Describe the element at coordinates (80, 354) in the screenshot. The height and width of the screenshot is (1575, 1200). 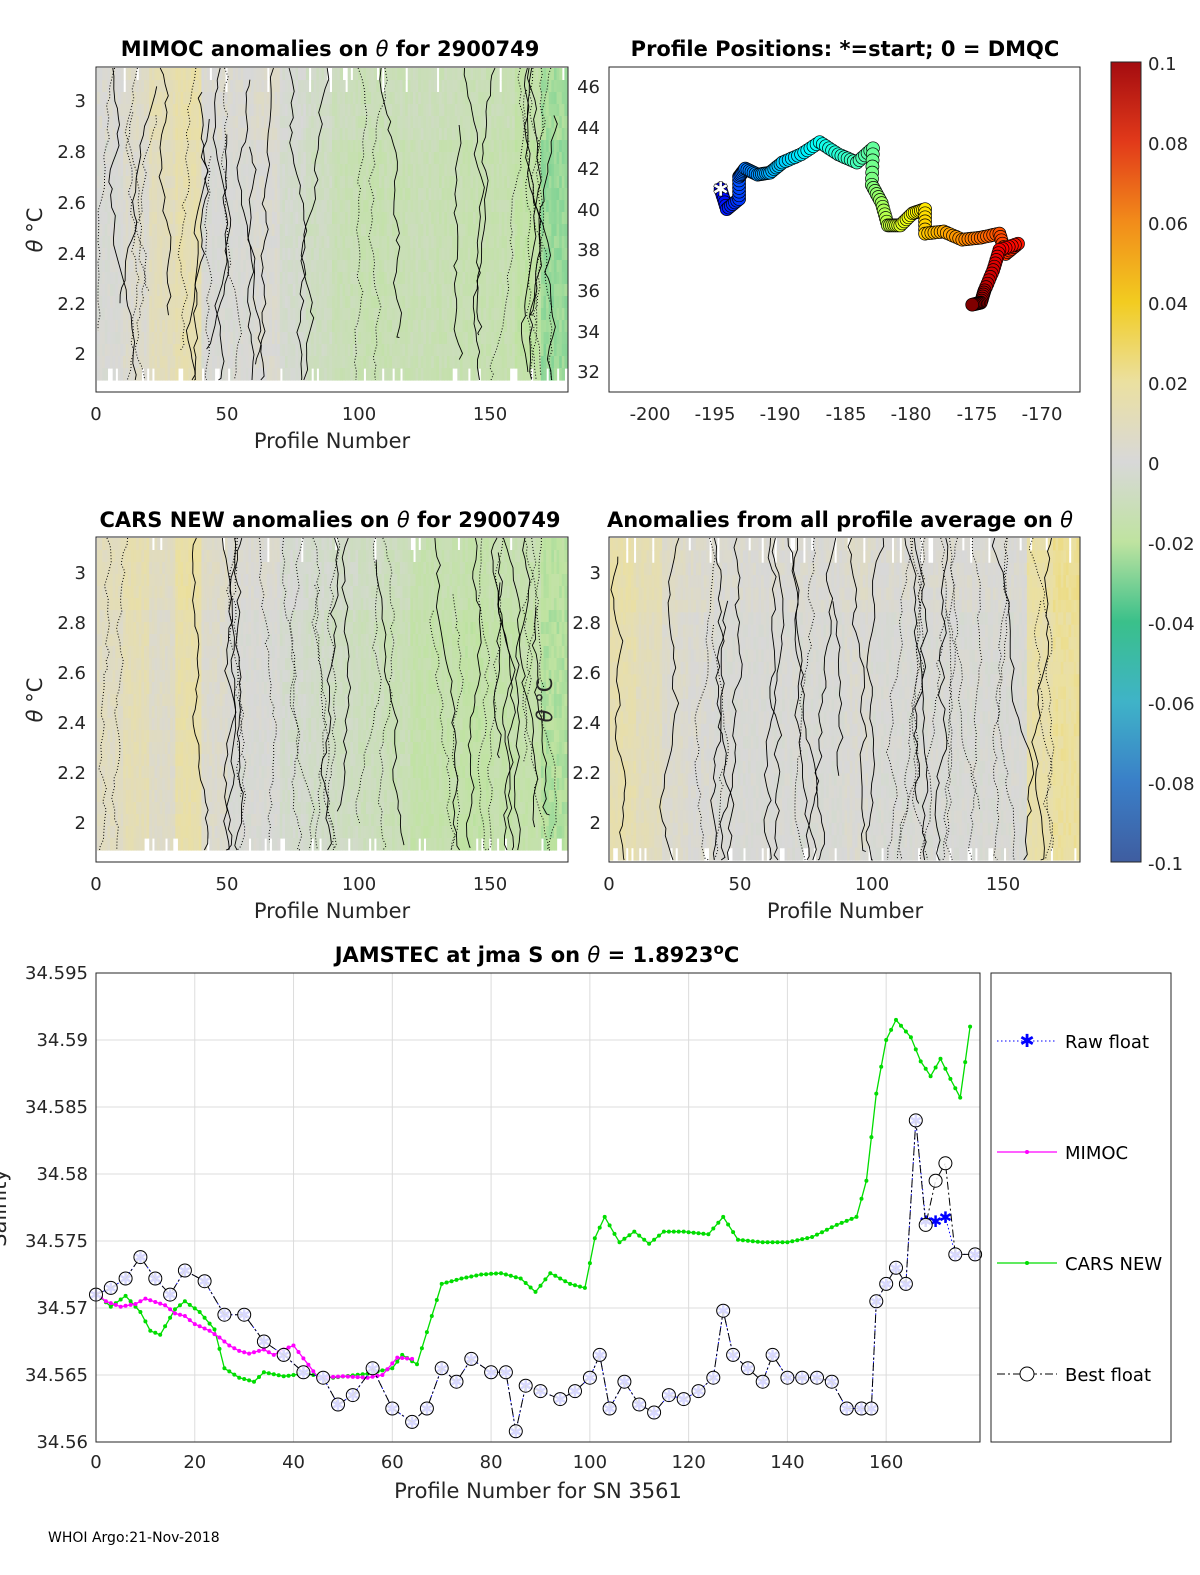
I see `mimoc-ytick: 2` at that location.